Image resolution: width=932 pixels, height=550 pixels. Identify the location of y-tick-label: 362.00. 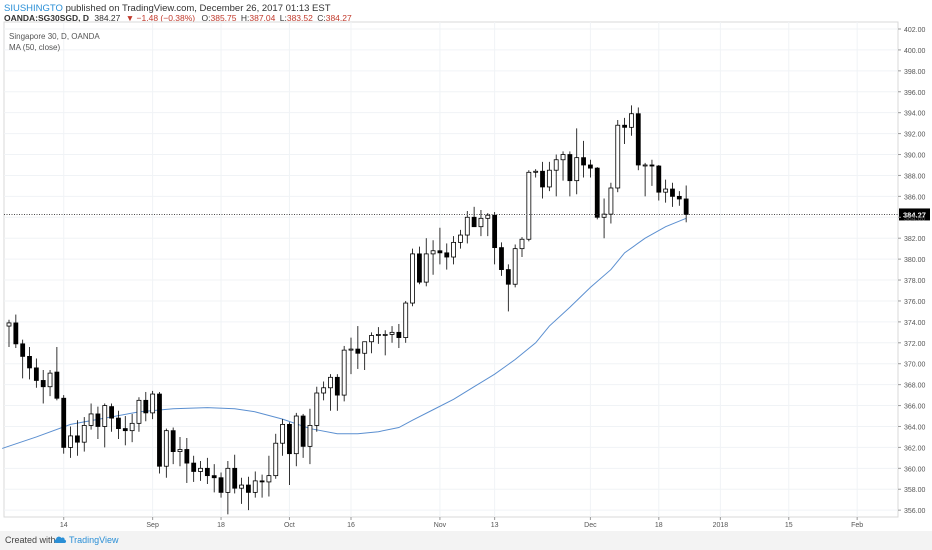
(915, 448).